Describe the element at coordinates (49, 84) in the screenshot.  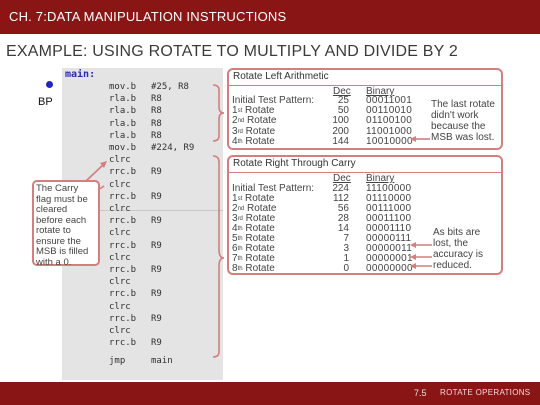
I see `breakpoint-icon` at that location.